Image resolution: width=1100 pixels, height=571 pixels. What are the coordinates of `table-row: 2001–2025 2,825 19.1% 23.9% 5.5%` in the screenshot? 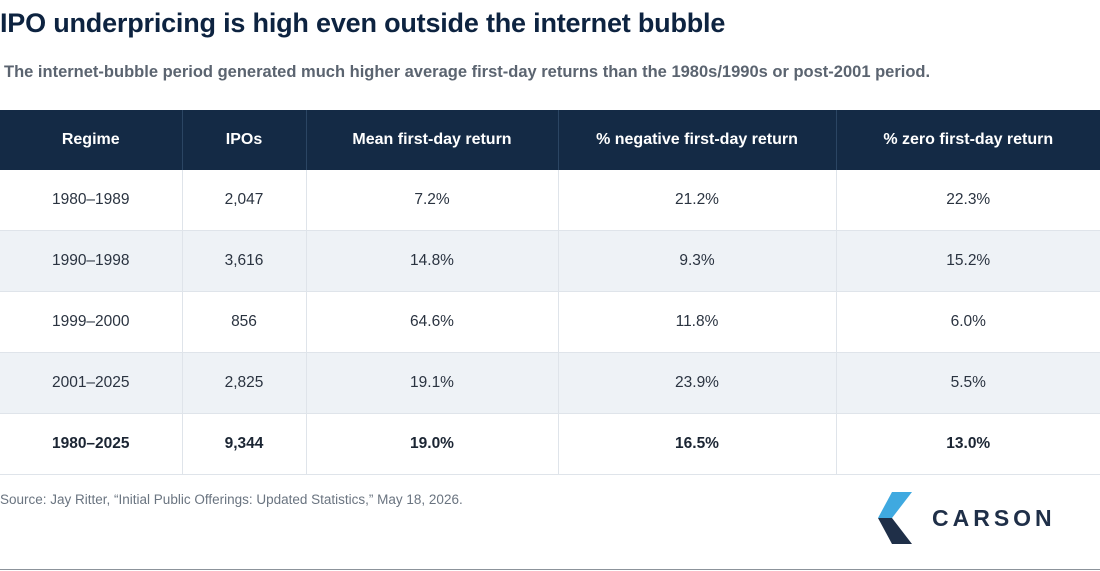 It's located at (550, 383).